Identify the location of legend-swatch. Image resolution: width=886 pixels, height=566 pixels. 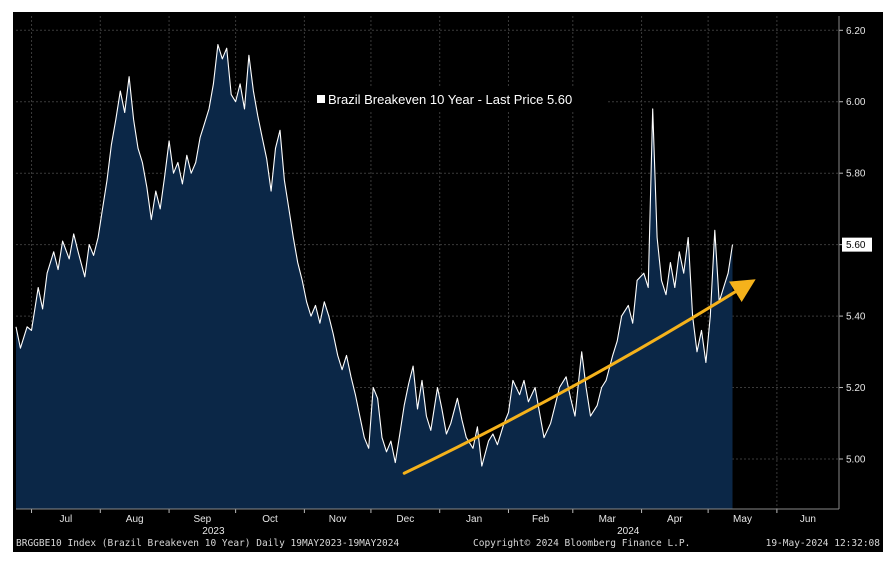
(321, 99).